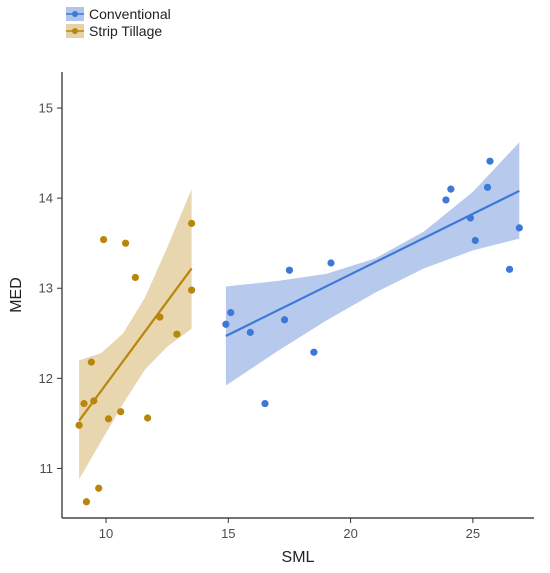  Describe the element at coordinates (473, 533) in the screenshot. I see `x-tick-label: 25` at that location.